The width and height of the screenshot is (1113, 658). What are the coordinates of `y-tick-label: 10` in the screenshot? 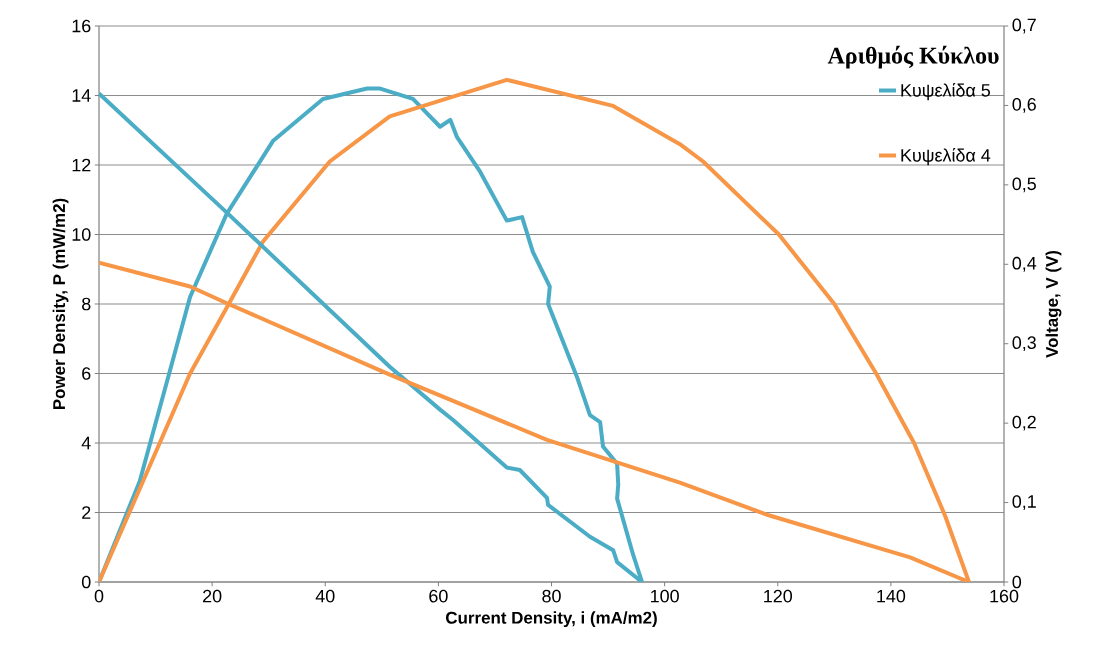 It's located at (81, 234).